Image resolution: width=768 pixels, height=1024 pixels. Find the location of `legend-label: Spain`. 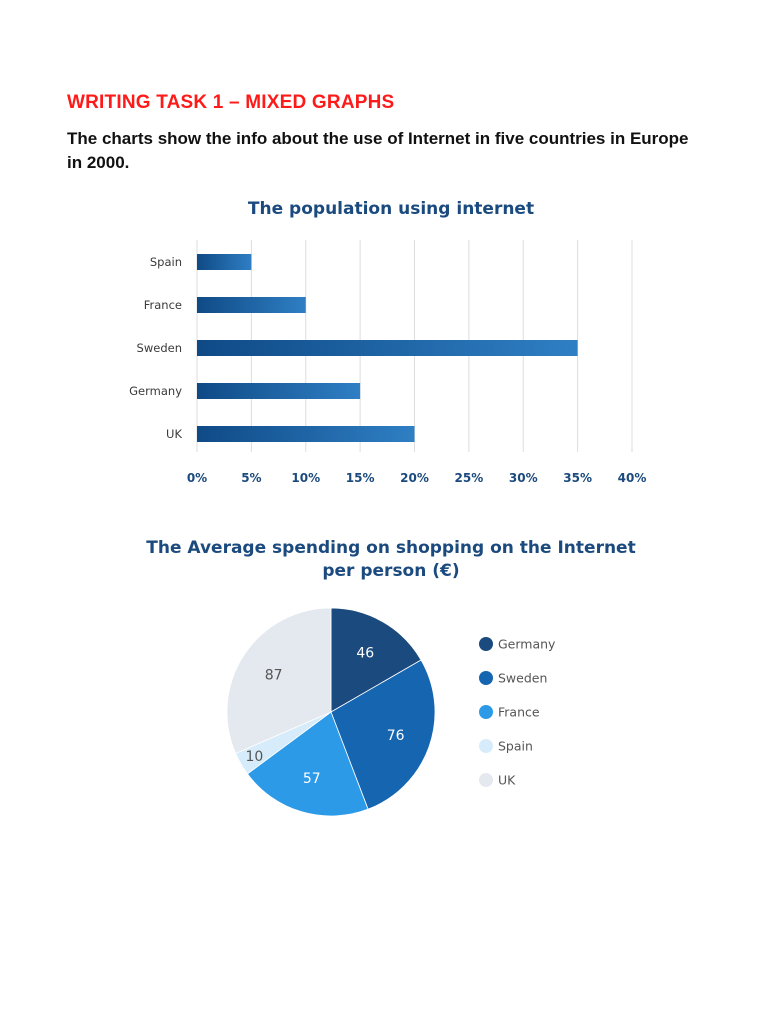

legend-label: Spain is located at coordinates (515, 746).